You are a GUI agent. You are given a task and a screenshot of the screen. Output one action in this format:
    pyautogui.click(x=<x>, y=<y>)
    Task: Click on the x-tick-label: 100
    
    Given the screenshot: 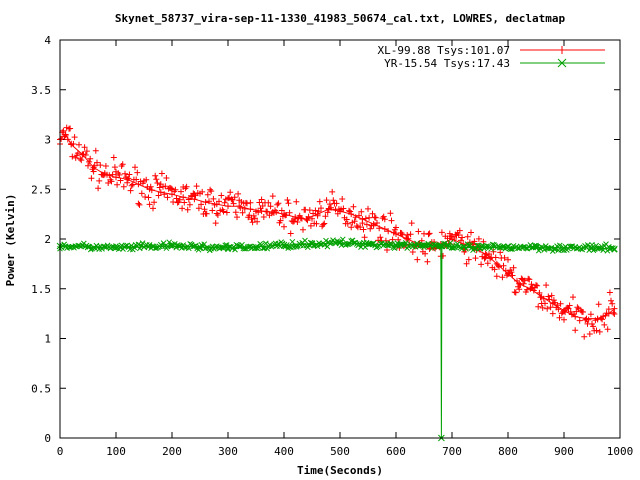 What is the action you would take?
    pyautogui.click(x=116, y=451)
    